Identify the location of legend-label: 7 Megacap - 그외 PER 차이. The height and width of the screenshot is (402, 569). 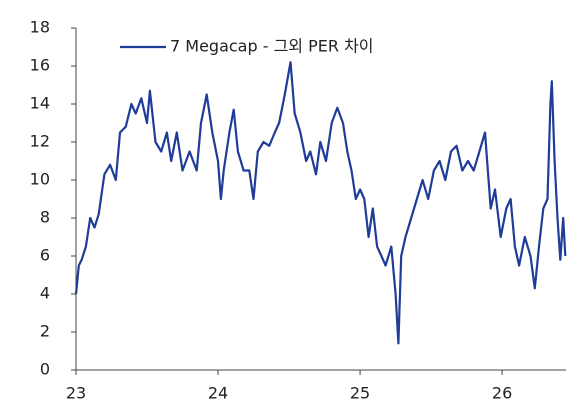
(272, 46).